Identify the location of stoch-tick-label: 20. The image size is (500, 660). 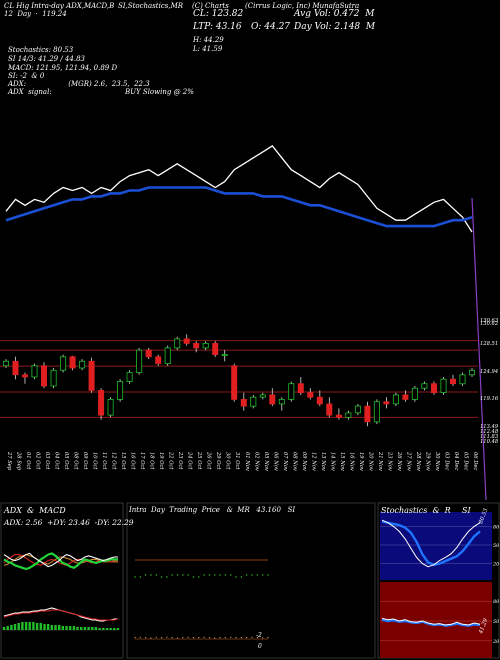
(496, 565).